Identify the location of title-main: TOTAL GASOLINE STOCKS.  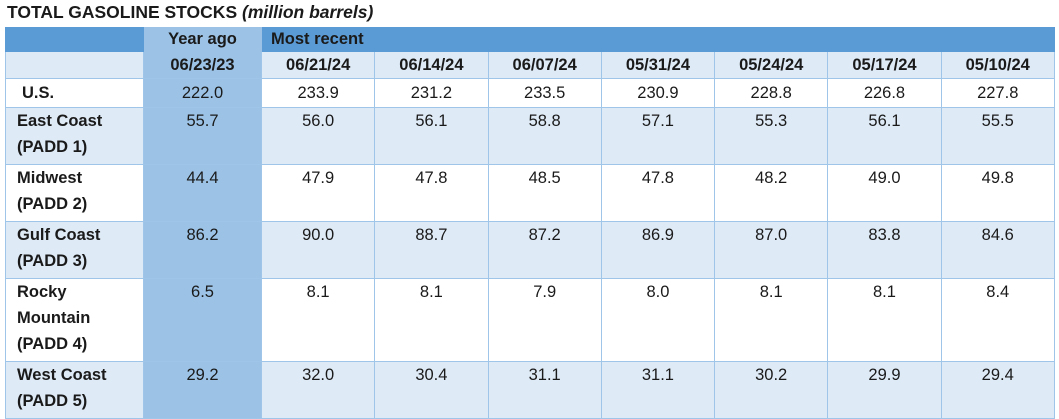
(122, 12).